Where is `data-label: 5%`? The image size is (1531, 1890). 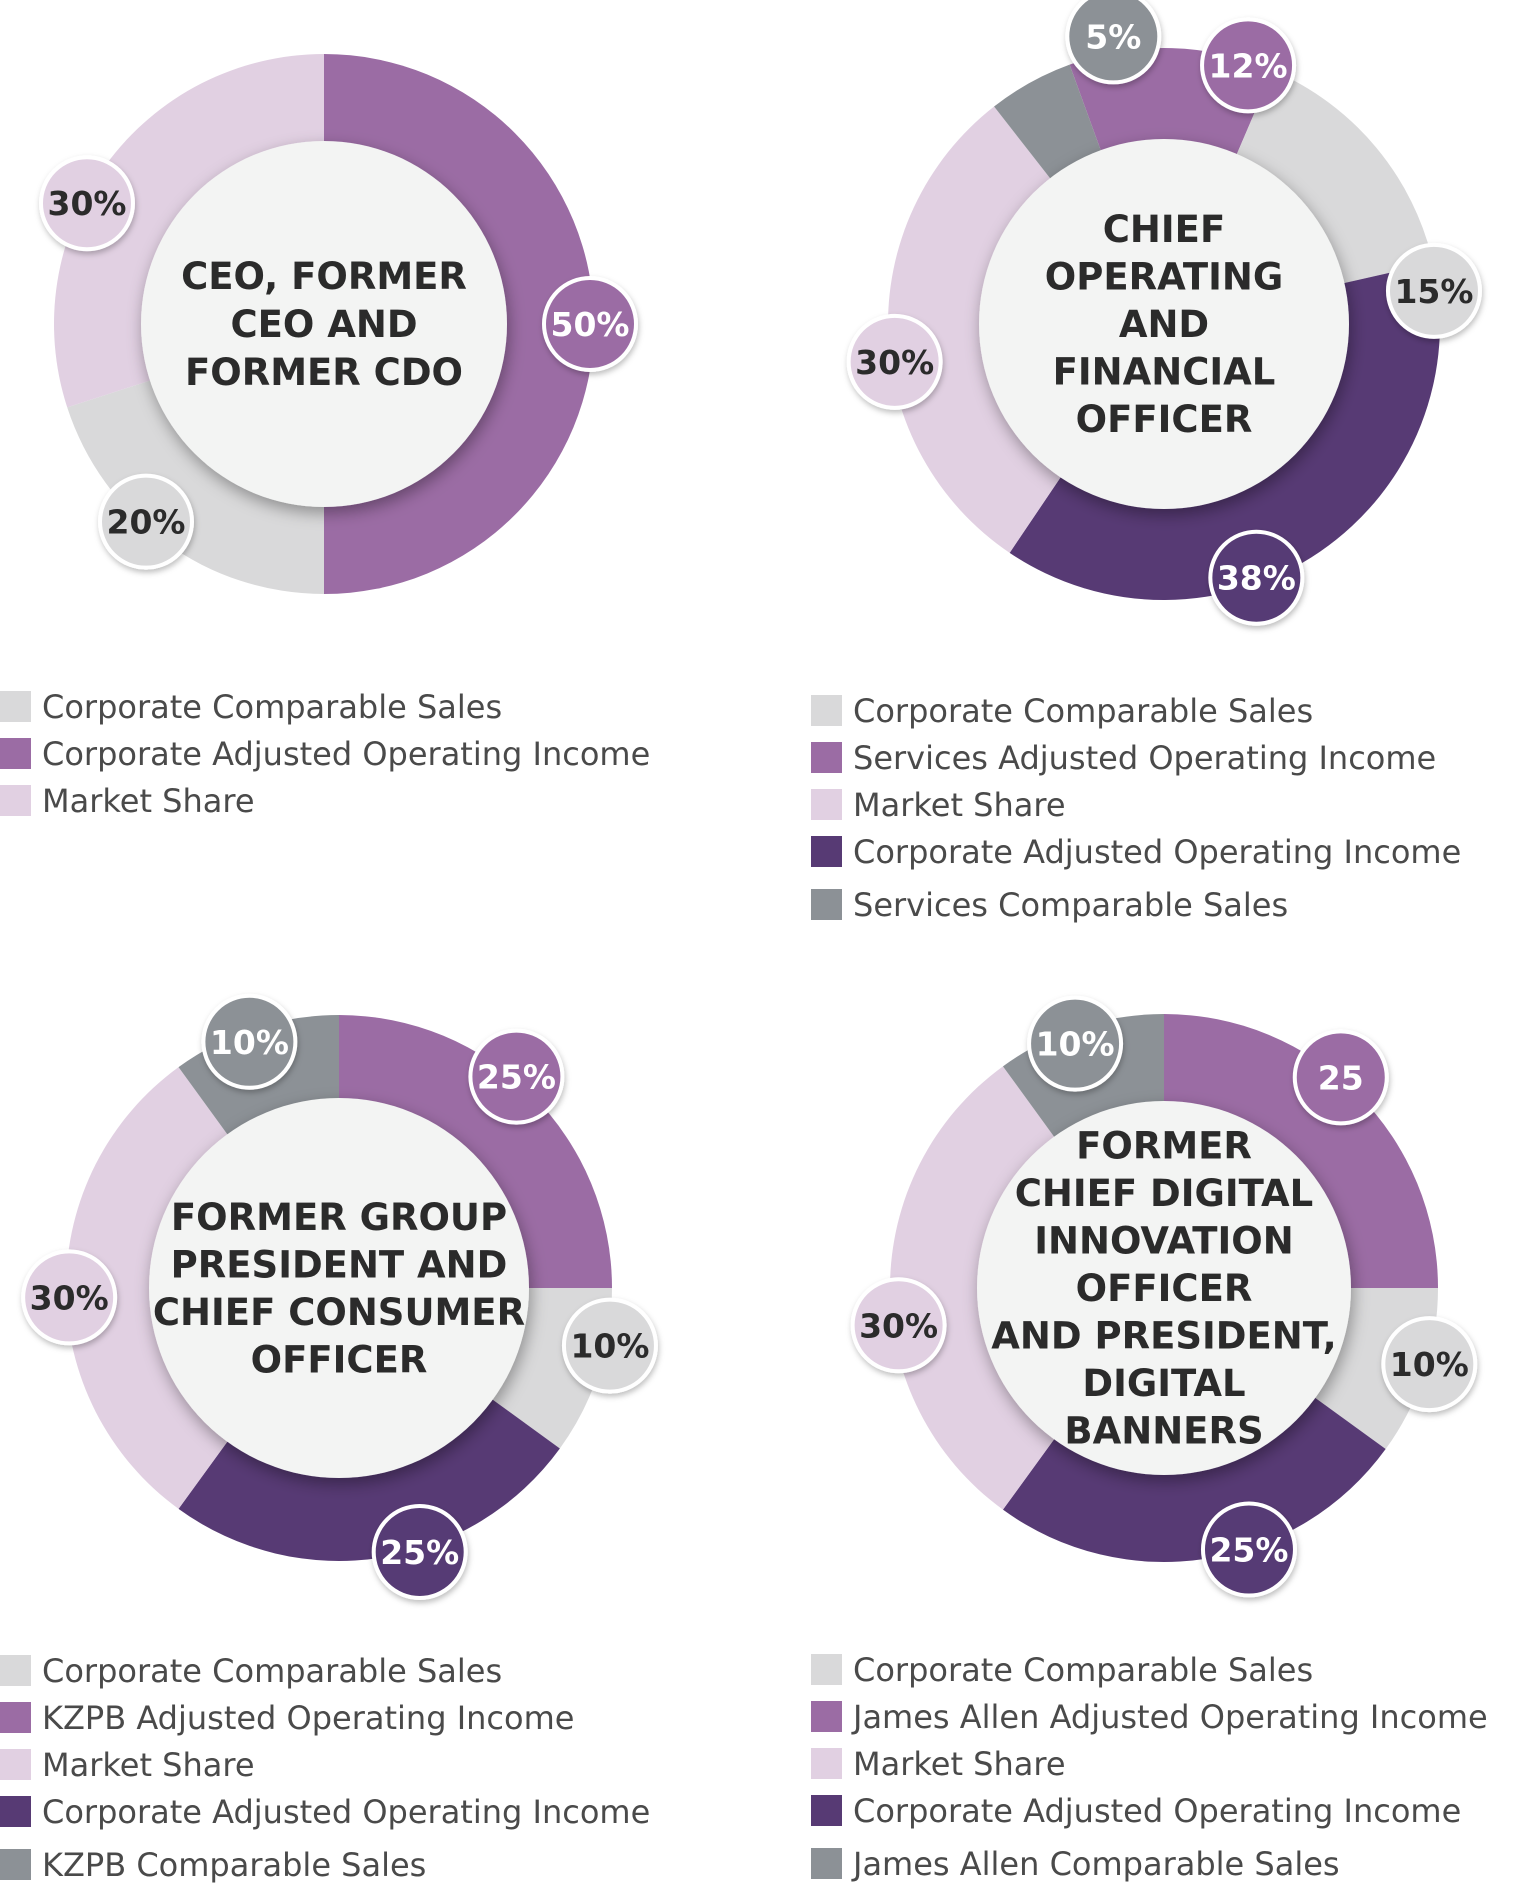
data-label: 5% is located at coordinates (1113, 36).